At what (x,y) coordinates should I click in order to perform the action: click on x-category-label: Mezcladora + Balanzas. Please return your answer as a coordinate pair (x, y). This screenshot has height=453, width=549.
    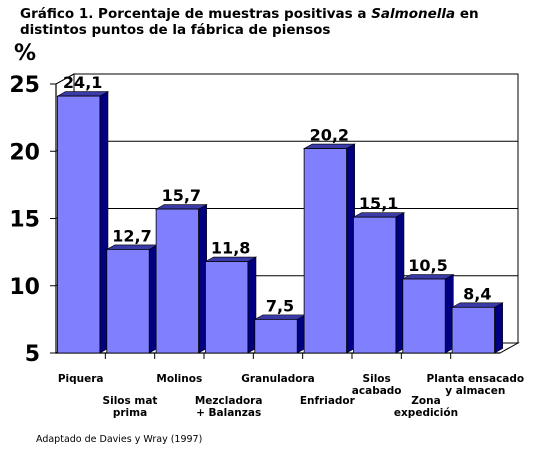
    Looking at the image, I should click on (229, 407).